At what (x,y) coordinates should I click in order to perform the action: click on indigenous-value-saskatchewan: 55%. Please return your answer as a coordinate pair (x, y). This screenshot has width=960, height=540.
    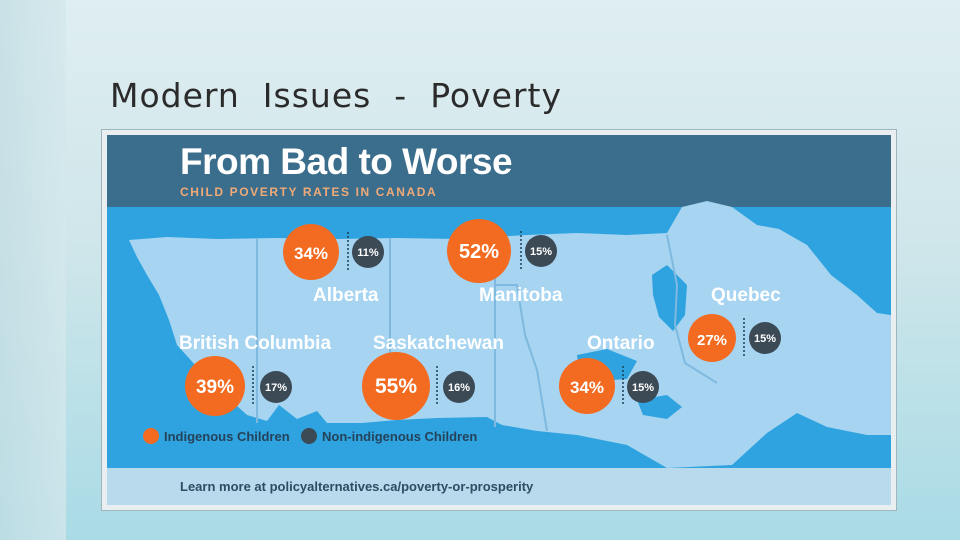
    Looking at the image, I should click on (396, 386).